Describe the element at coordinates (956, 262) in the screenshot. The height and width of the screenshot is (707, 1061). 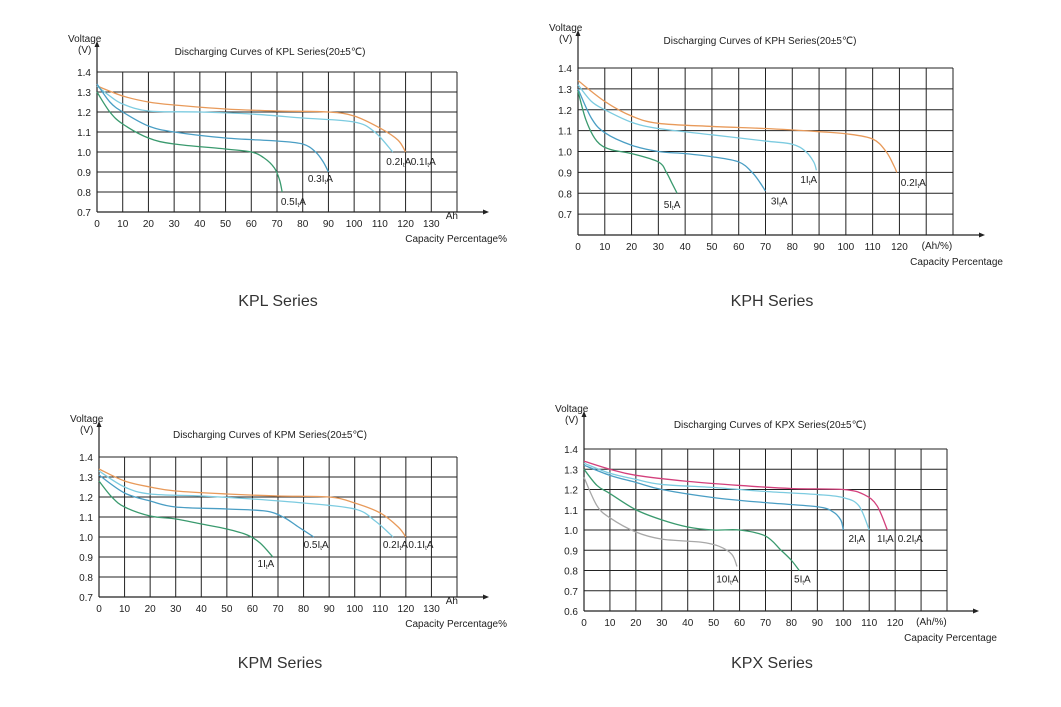
I see `x-axis-label: Capacity Percentage` at that location.